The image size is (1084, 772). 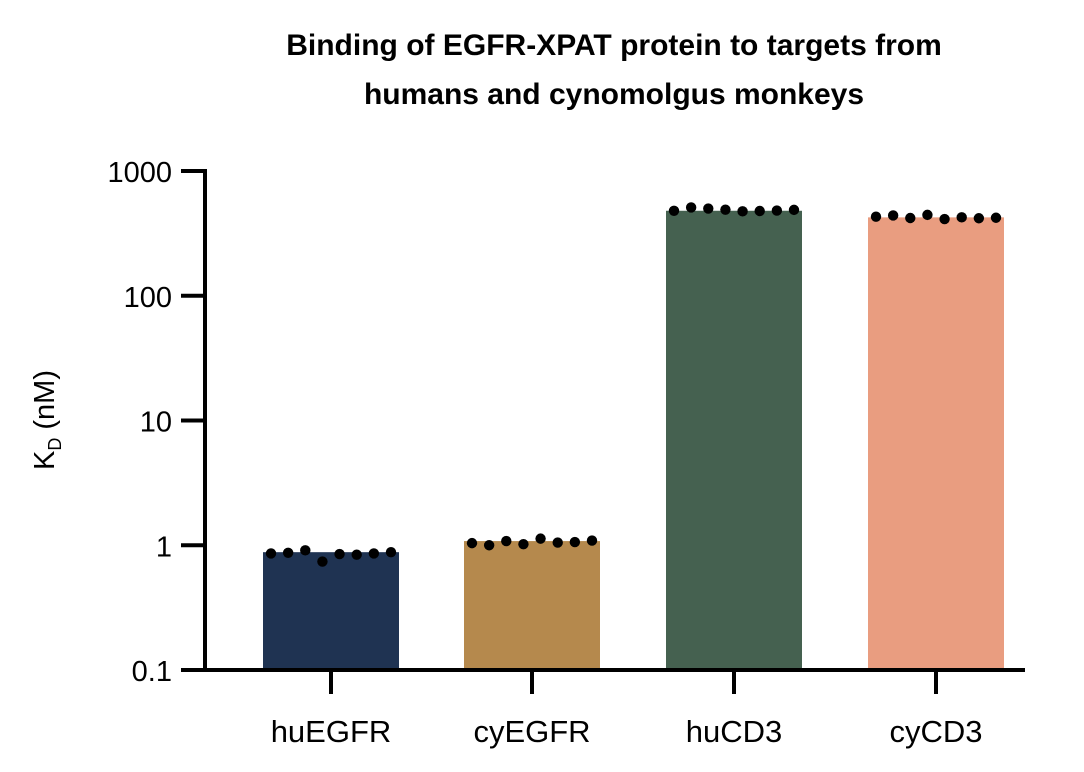 What do you see at coordinates (331, 611) in the screenshot?
I see `bar-huEGFR` at bounding box center [331, 611].